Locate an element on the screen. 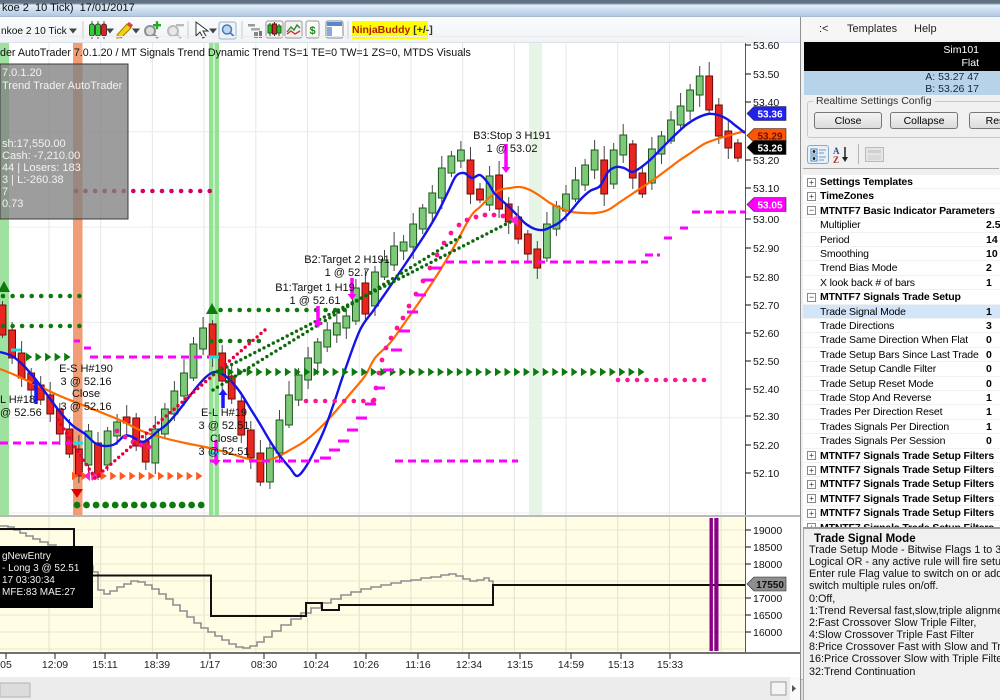  svg-text: E-L H#19 is located at coordinates (224, 413).